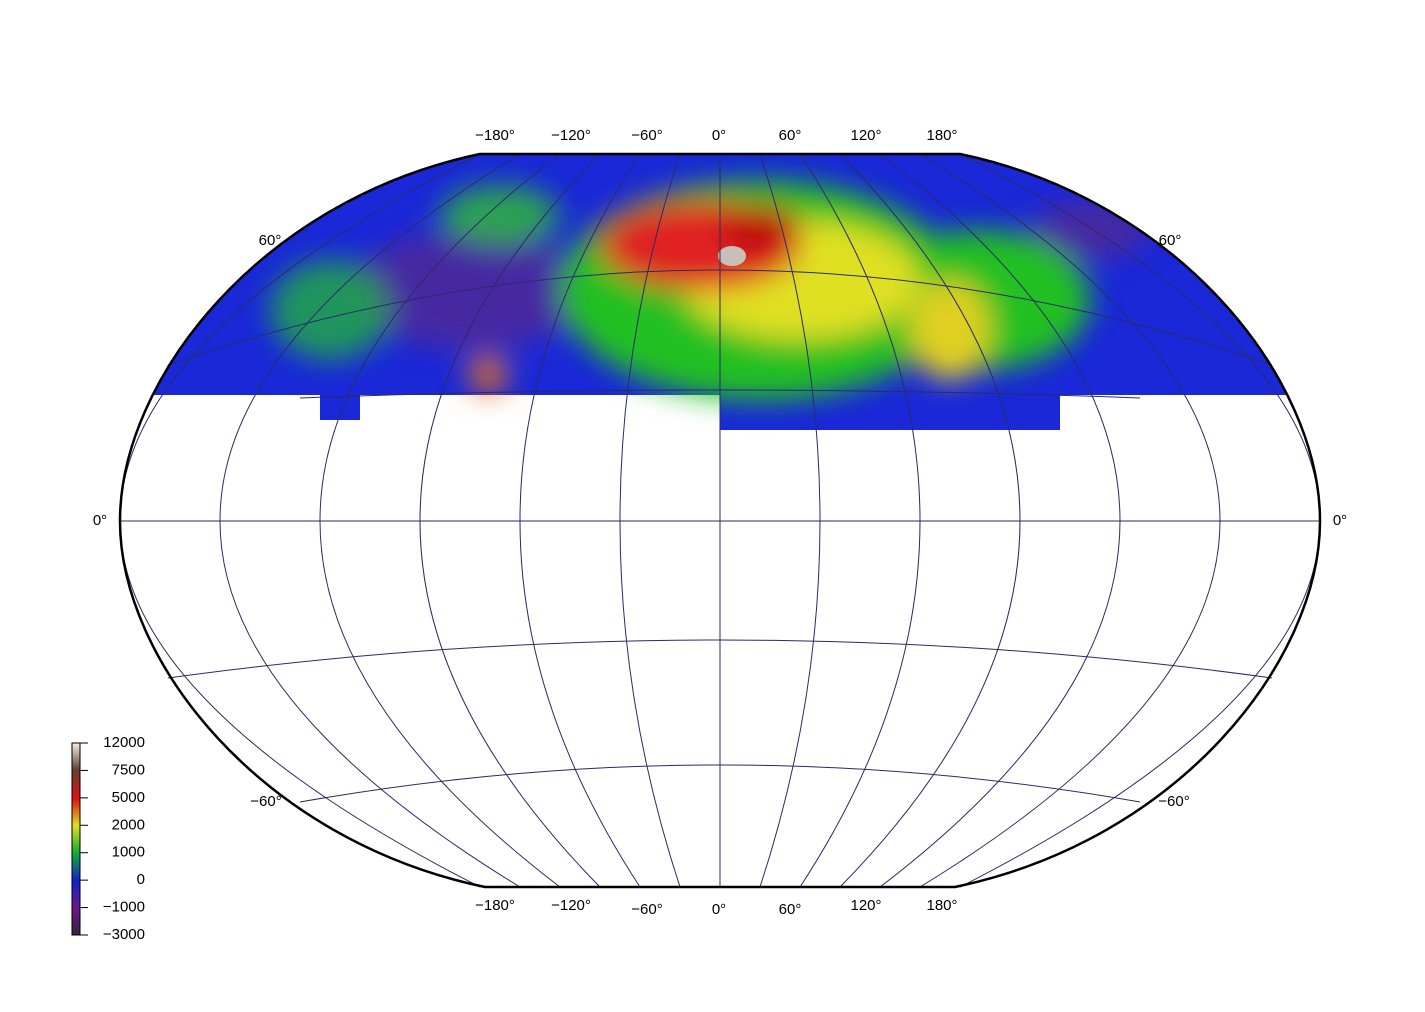 The width and height of the screenshot is (1425, 1012). I want to click on top-label: 180°, so click(941, 135).